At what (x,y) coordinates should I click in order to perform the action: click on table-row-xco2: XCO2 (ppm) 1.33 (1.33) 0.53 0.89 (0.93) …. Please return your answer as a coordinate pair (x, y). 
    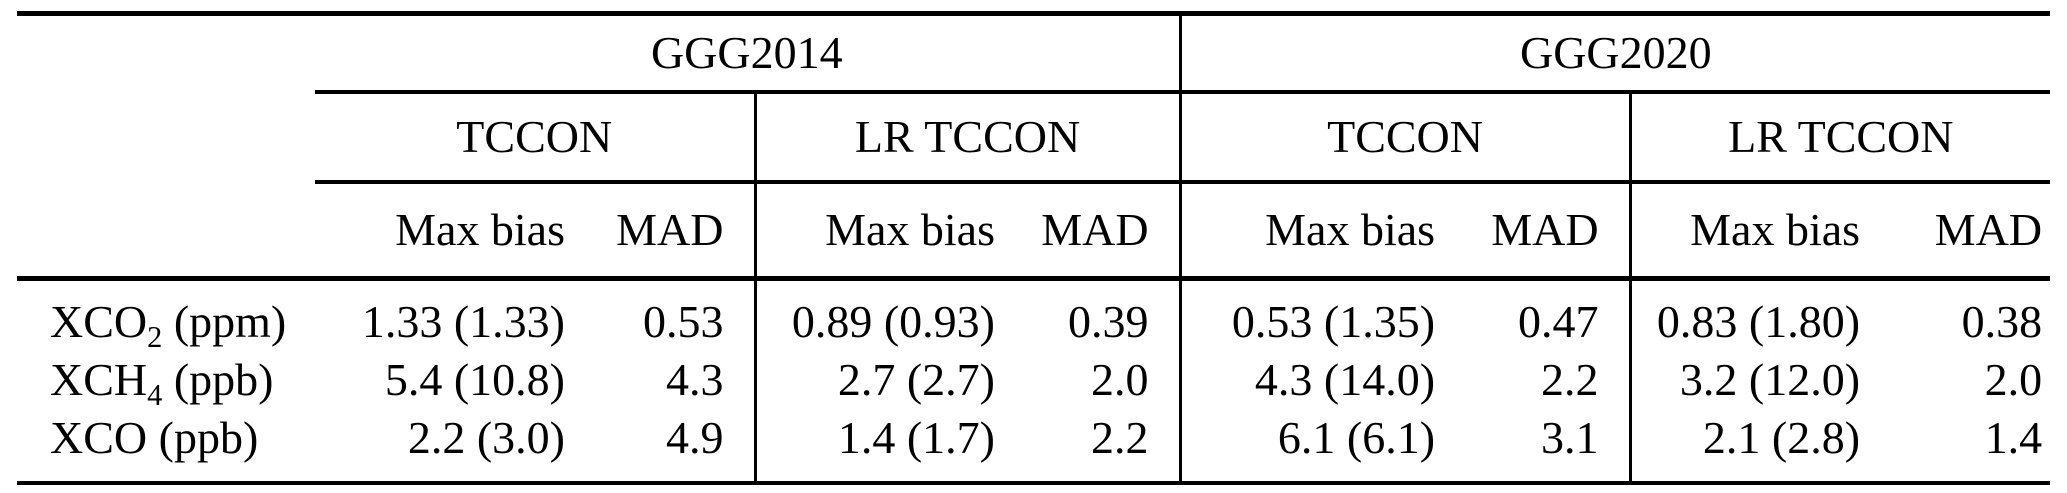
    Looking at the image, I should click on (1033, 315).